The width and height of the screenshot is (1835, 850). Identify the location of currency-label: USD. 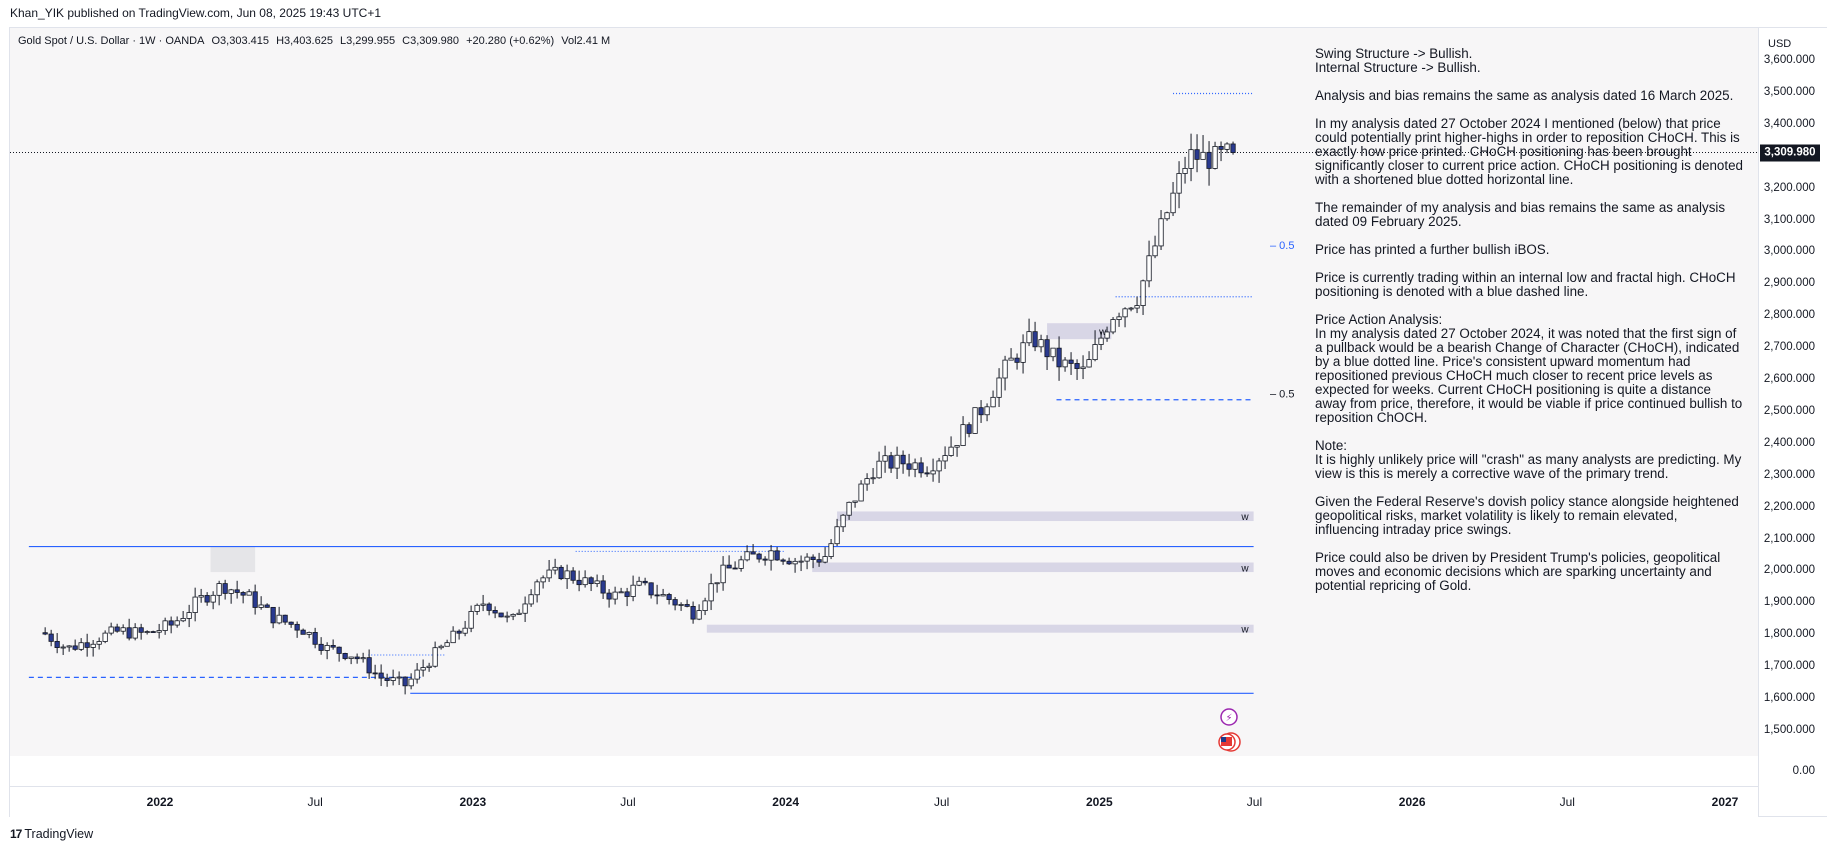
(1780, 44).